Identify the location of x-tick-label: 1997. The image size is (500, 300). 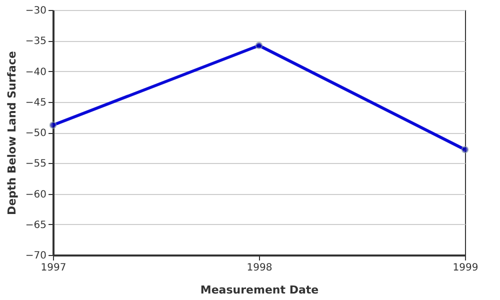
(53, 268).